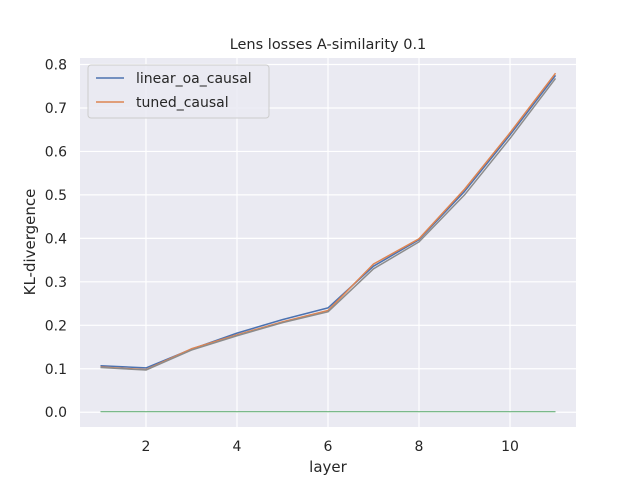 The width and height of the screenshot is (640, 480). I want to click on y-tick-labels: 0.0 0.1 0.2 0.3 0.4 0.5 0.6 0.7 0.8, so click(56, 240).